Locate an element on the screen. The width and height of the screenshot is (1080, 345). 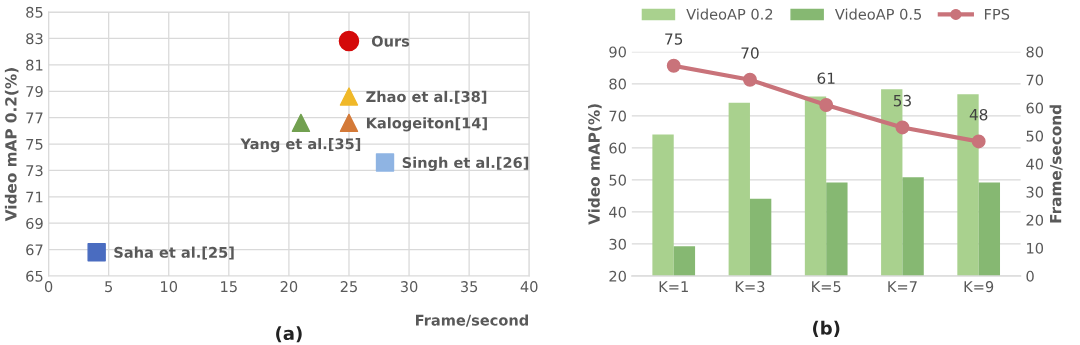
y2-axis-title: Frame/second is located at coordinates (1056, 164).